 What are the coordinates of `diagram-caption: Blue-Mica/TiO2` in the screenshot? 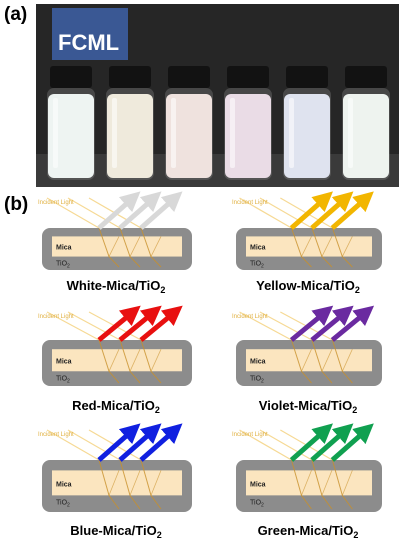 It's located at (115, 531).